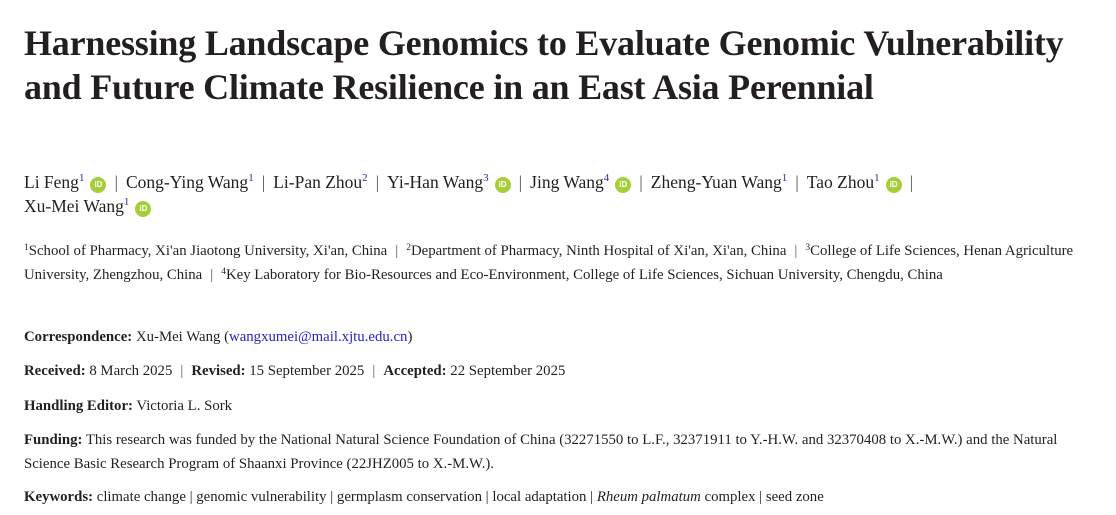 The width and height of the screenshot is (1116, 515). I want to click on affiliation-superscript: 2, so click(365, 178).